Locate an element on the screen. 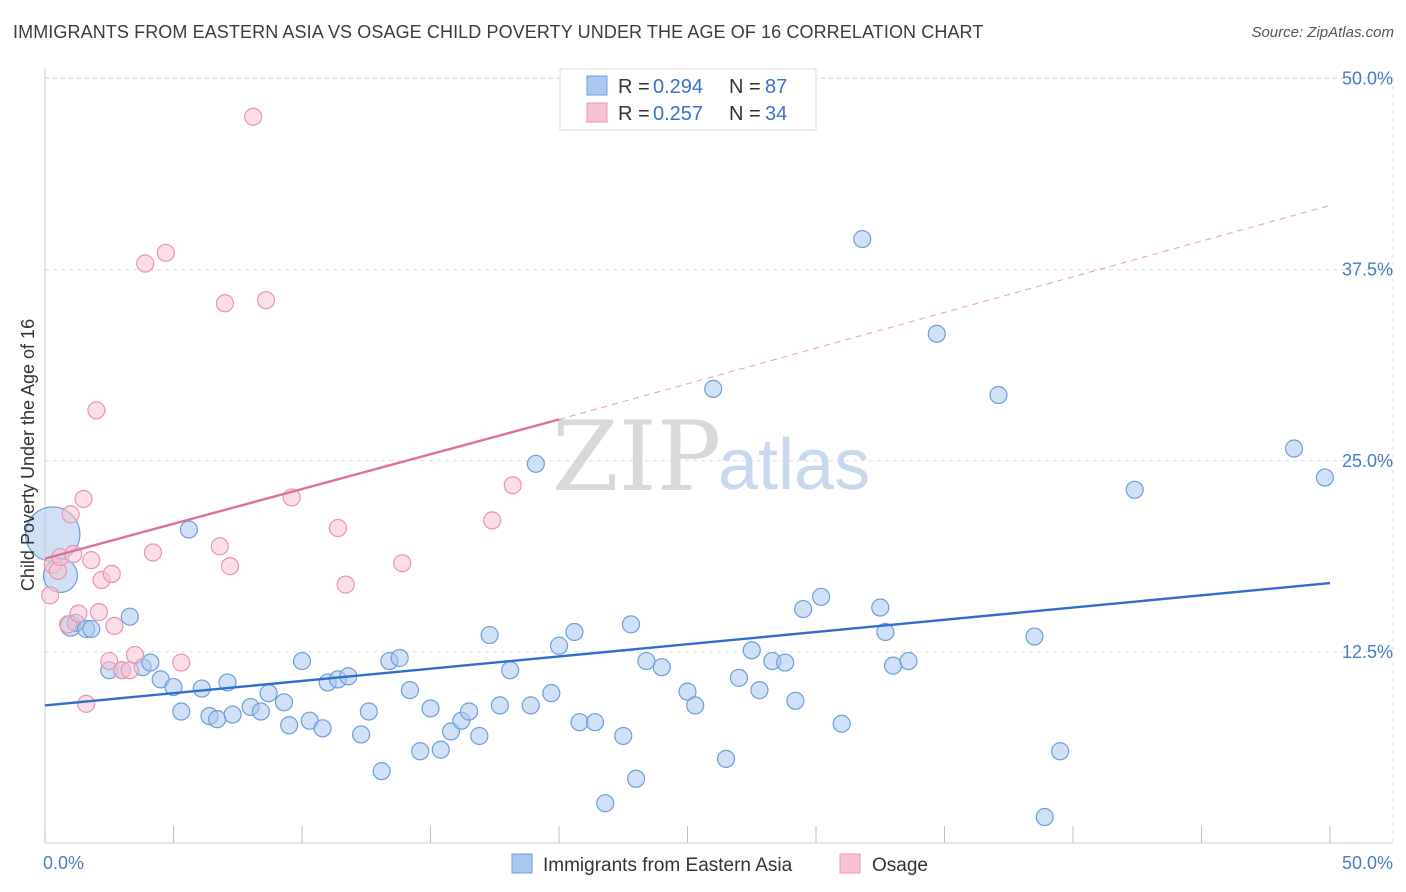  top-legend: R = 0.294 N = 87 R = 0.257 N = 34 is located at coordinates (688, 99).